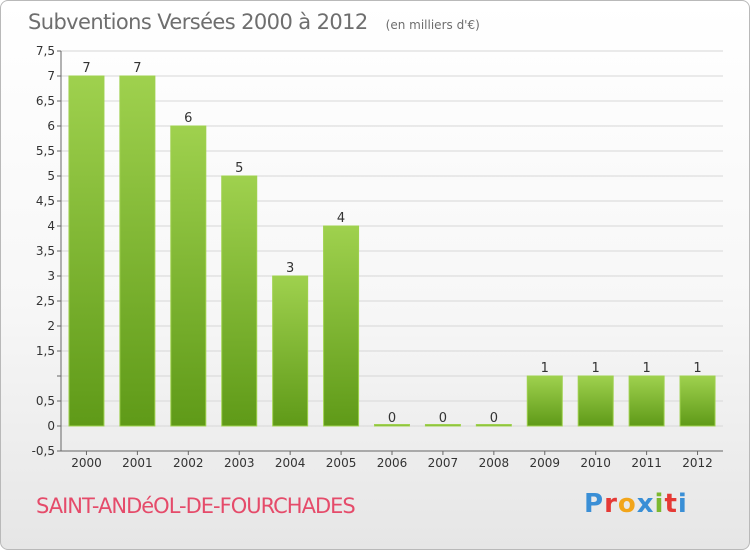 This screenshot has width=750, height=550. I want to click on unit-note: (en milliers d'€), so click(432, 25).